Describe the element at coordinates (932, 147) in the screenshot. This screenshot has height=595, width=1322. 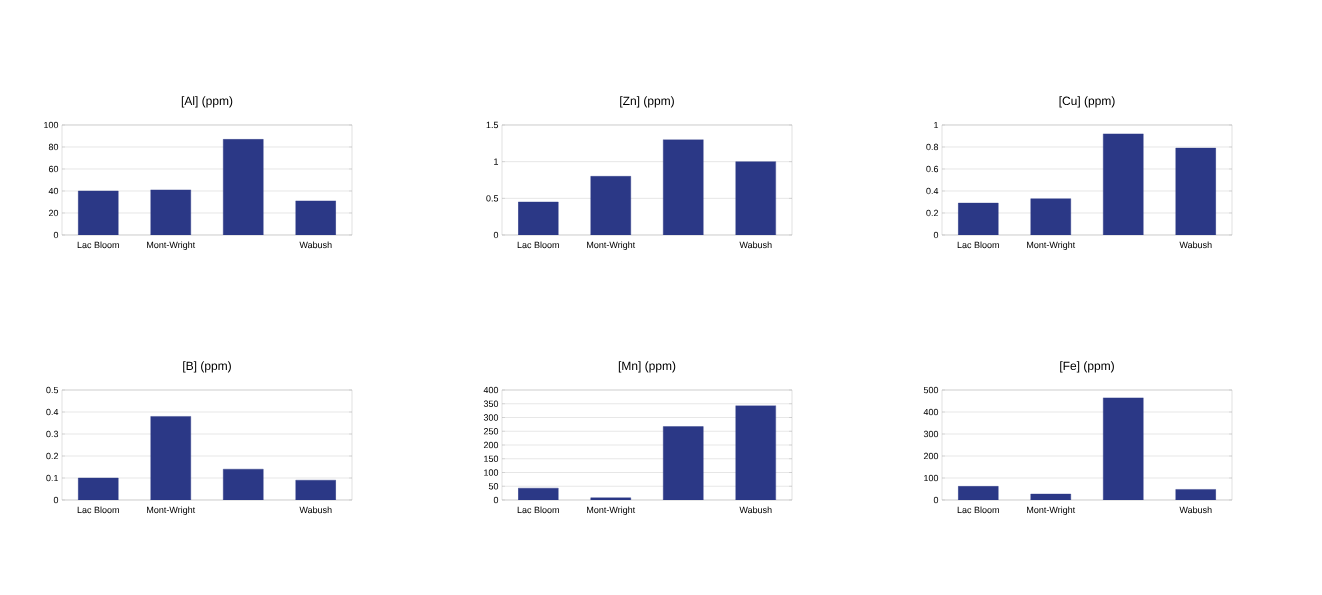
I see `y-tick-label: 0.8` at that location.